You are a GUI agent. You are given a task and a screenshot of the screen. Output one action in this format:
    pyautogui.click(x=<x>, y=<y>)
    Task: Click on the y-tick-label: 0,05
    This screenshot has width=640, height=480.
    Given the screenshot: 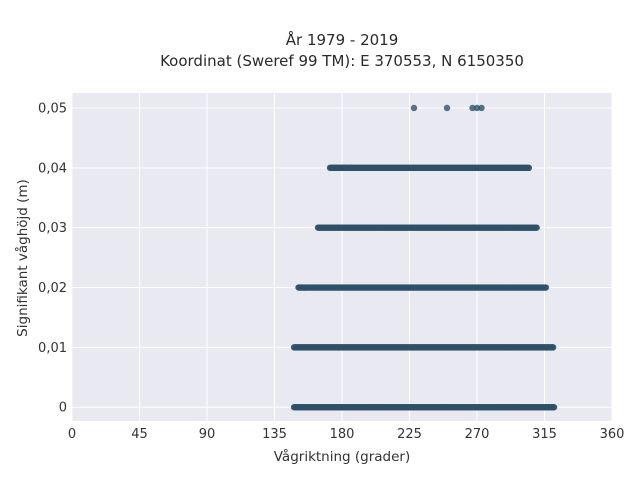 What is the action you would take?
    pyautogui.click(x=52, y=108)
    